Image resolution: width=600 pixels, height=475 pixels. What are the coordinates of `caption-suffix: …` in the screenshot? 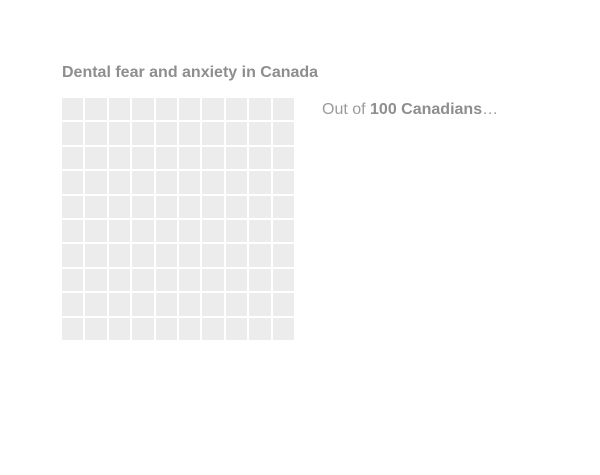 It's located at (490, 109).